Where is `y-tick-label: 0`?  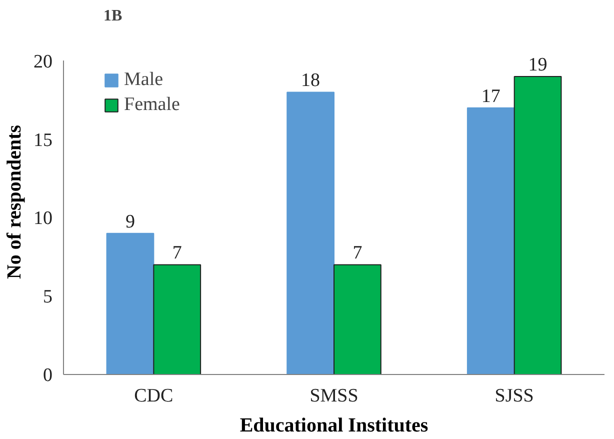 y-tick-label: 0 is located at coordinates (47, 375).